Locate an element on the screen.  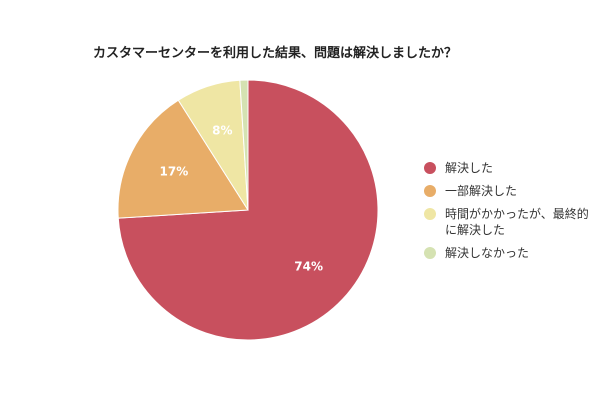
slice-label-0: 74% is located at coordinates (308, 266).